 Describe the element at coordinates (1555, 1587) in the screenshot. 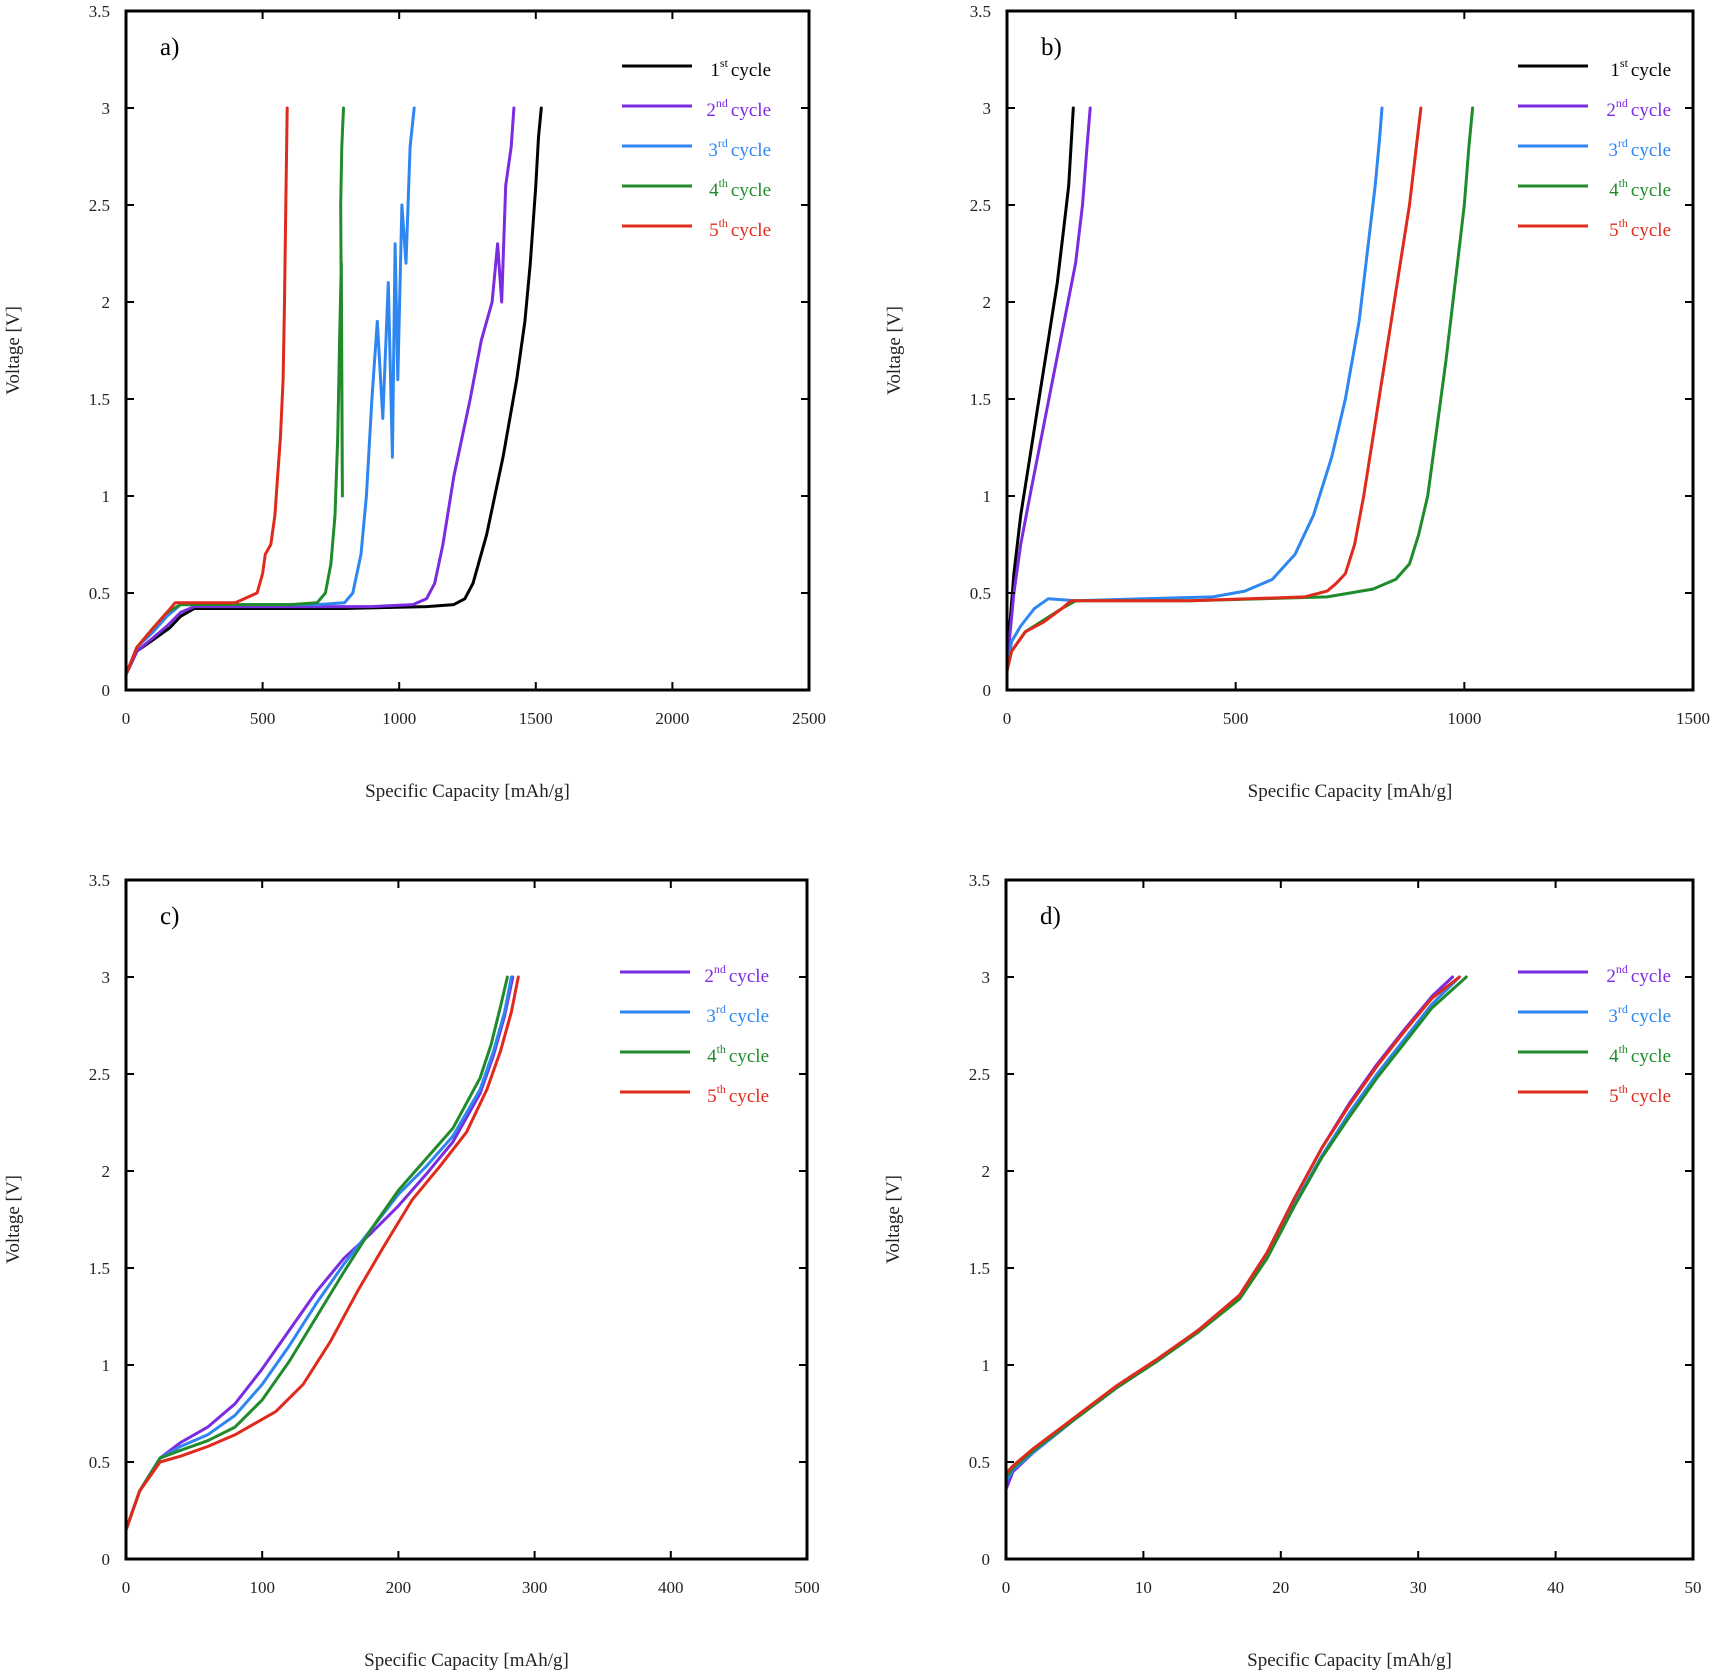

I see `x-tick-label: 40` at that location.